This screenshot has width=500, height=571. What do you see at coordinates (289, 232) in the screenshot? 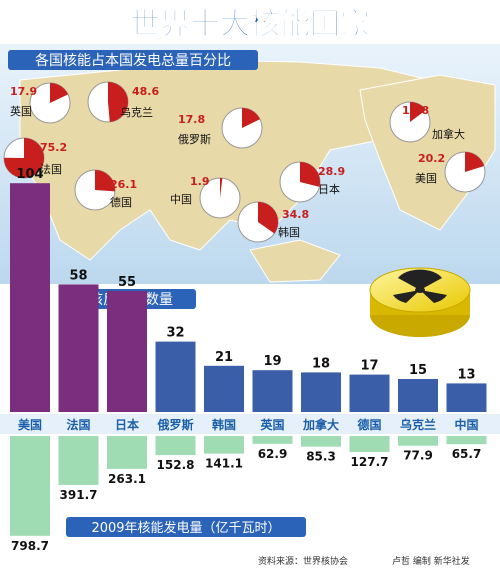
I see `pie-country-label: 韩国` at bounding box center [289, 232].